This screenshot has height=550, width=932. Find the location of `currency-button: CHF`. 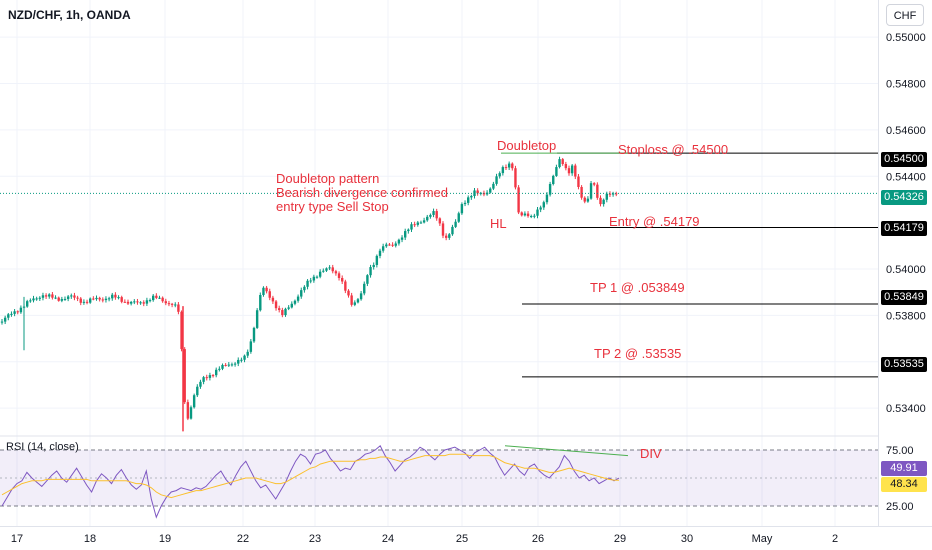

currency-button: CHF is located at coordinates (905, 15).